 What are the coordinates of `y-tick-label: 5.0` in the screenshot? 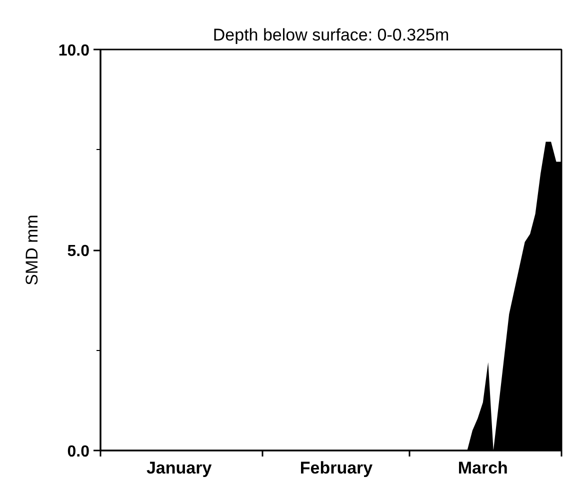 It's located at (78, 251).